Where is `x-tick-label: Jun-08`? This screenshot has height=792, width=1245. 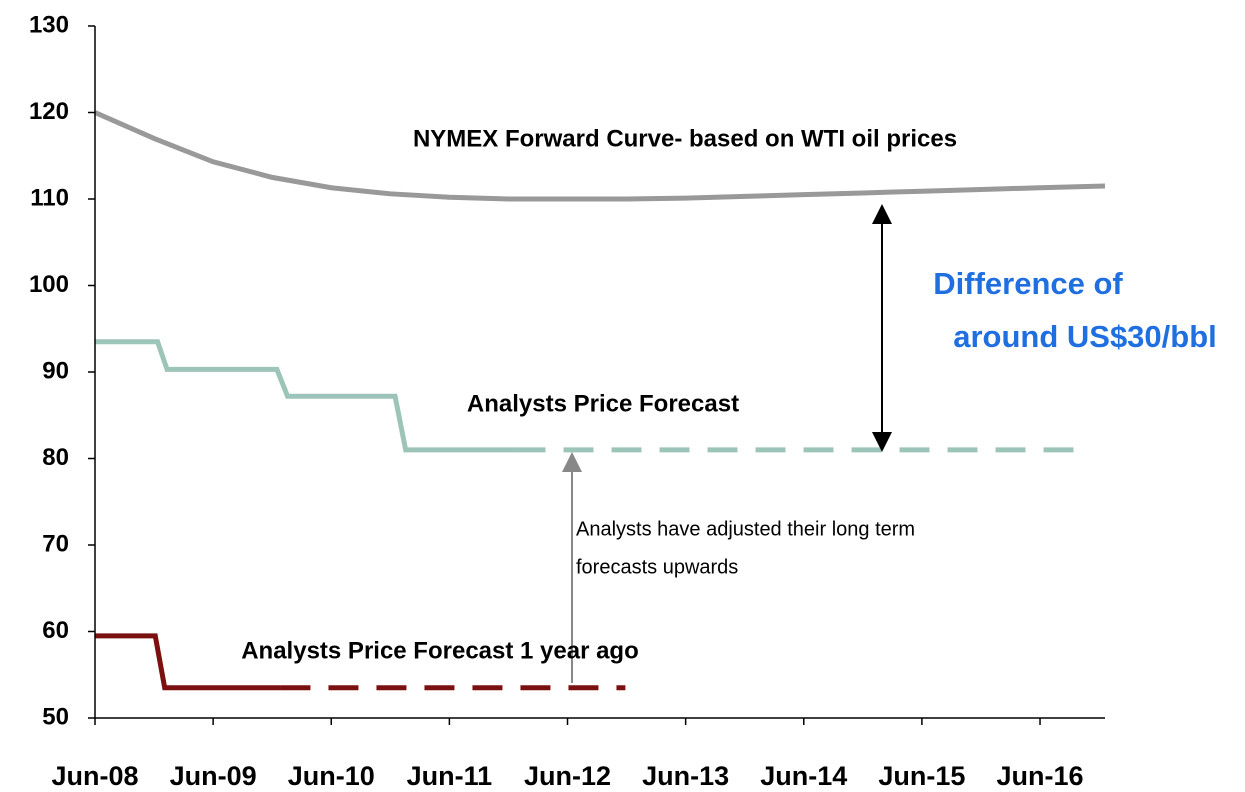
x-tick-label: Jun-08 is located at coordinates (94, 776).